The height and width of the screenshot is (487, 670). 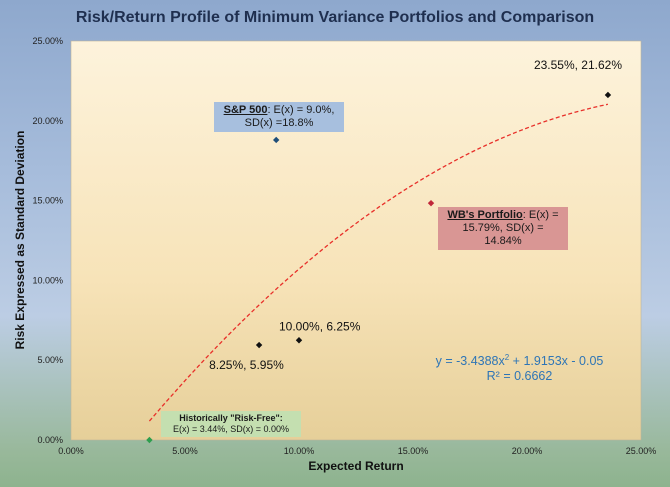 What do you see at coordinates (20, 240) in the screenshot?
I see `y-axis-title: Risk Expressed as Standard Deviation` at bounding box center [20, 240].